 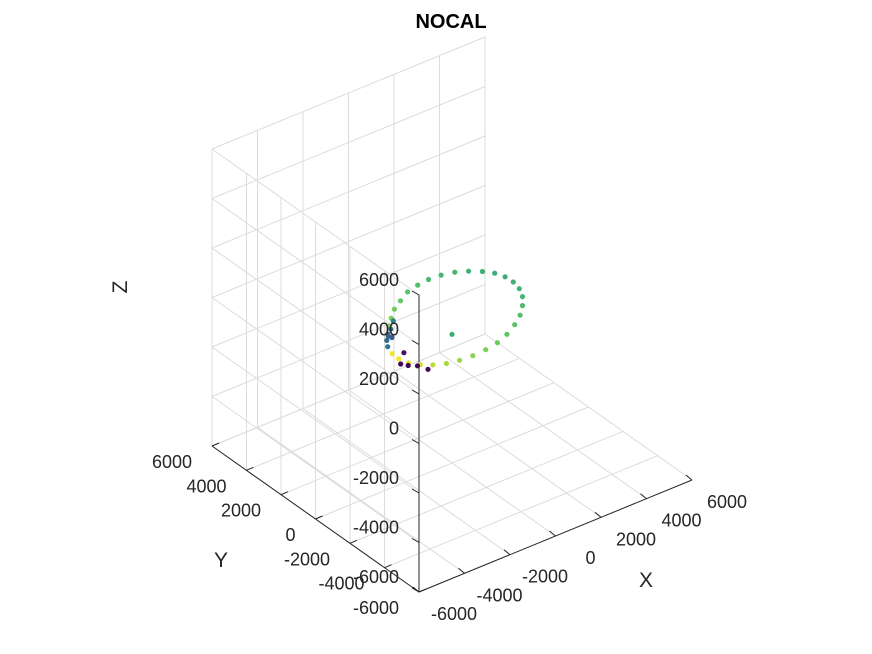 What do you see at coordinates (636, 539) in the screenshot?
I see `x-tick-label: 2000` at bounding box center [636, 539].